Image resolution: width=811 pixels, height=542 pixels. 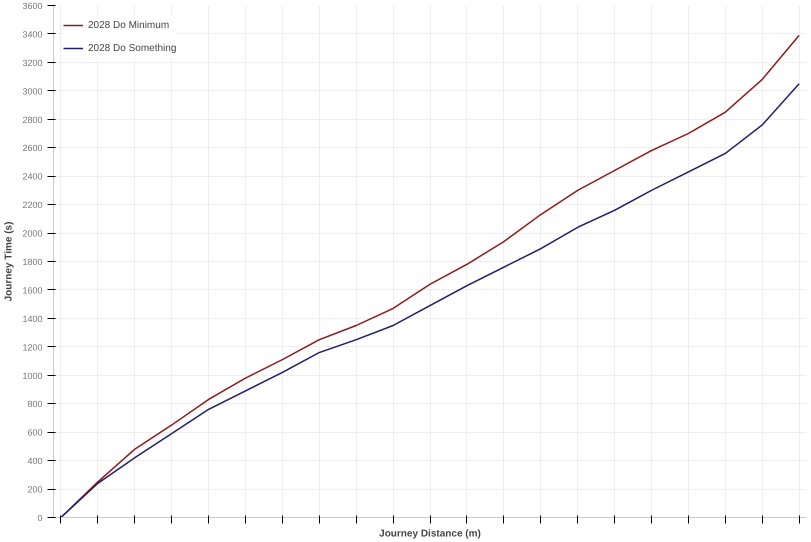 What do you see at coordinates (32, 177) in the screenshot?
I see `y-tick-label: 2400` at bounding box center [32, 177].